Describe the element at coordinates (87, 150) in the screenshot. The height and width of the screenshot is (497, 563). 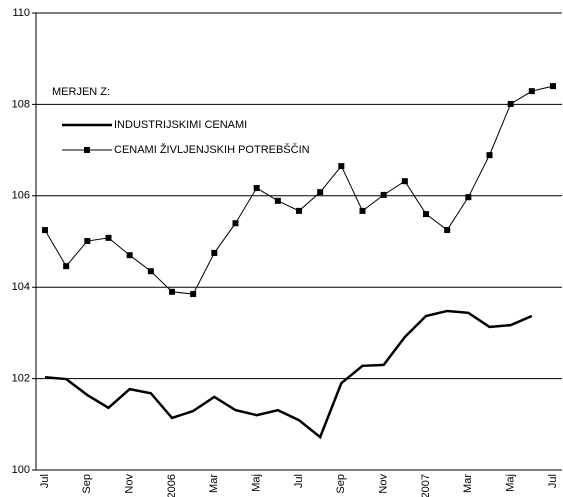
I see `legend-marker` at that location.